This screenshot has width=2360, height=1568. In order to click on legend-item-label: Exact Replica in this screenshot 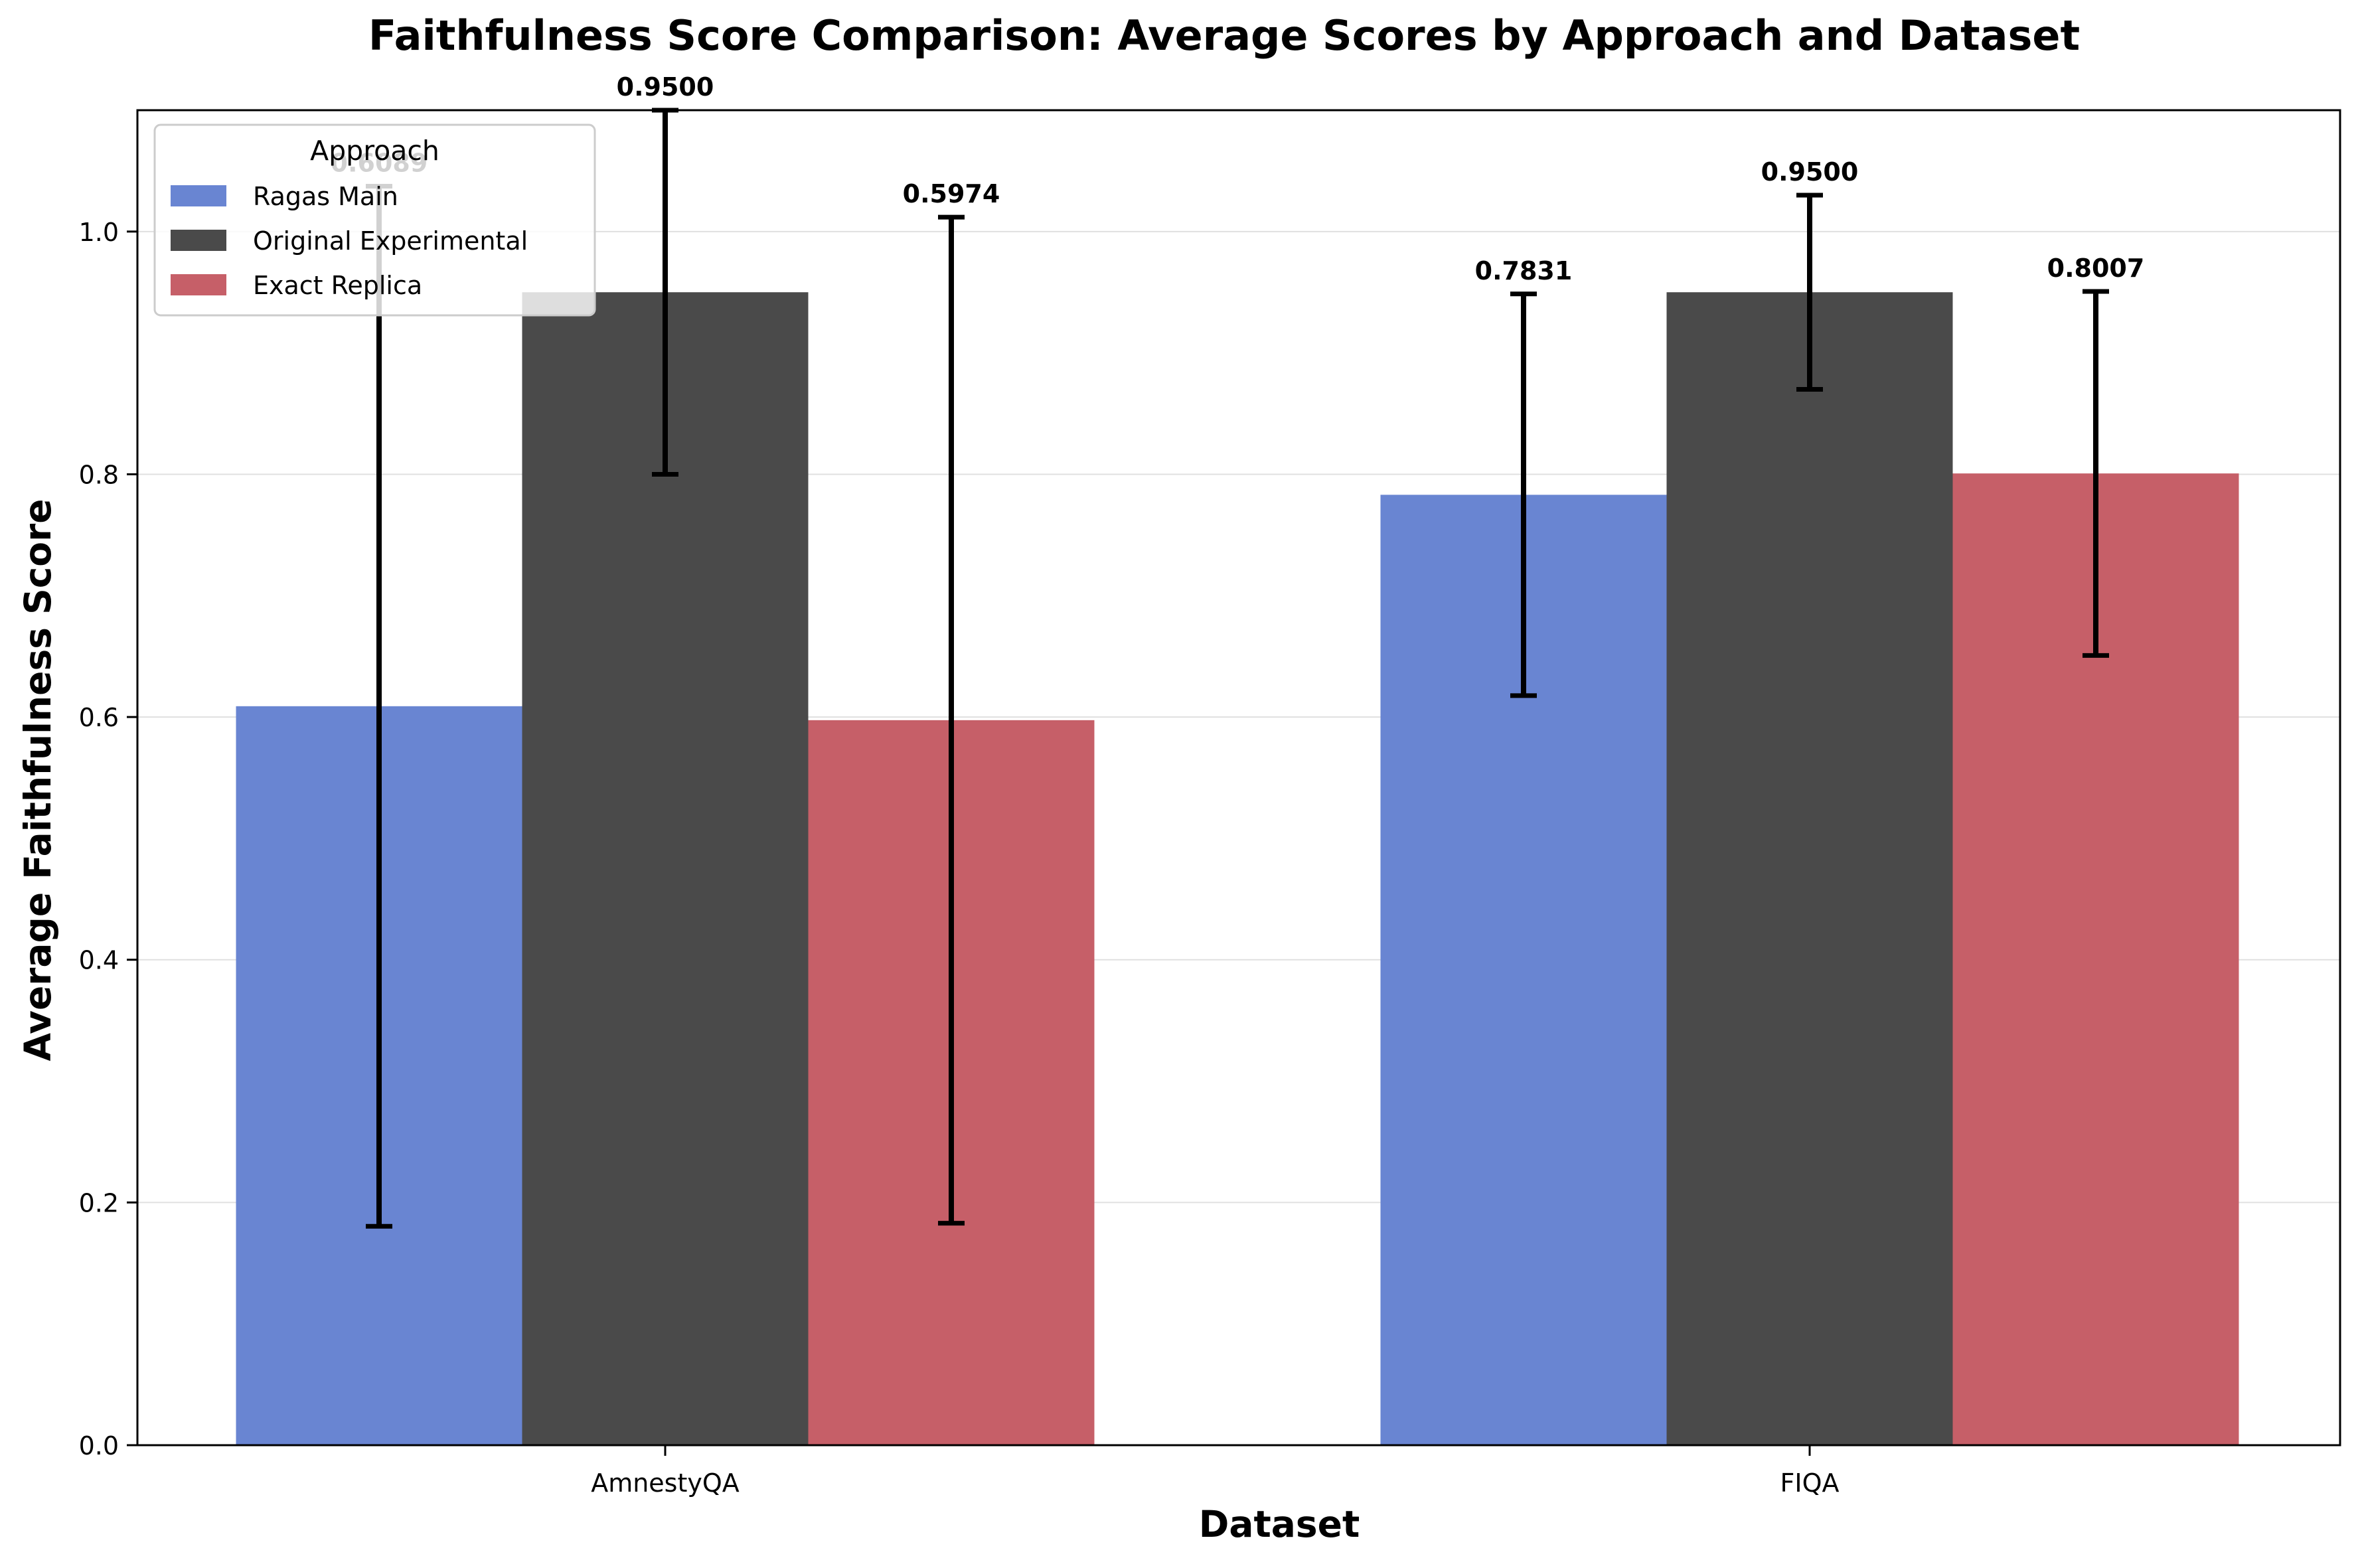, I will do `click(337, 286)`.